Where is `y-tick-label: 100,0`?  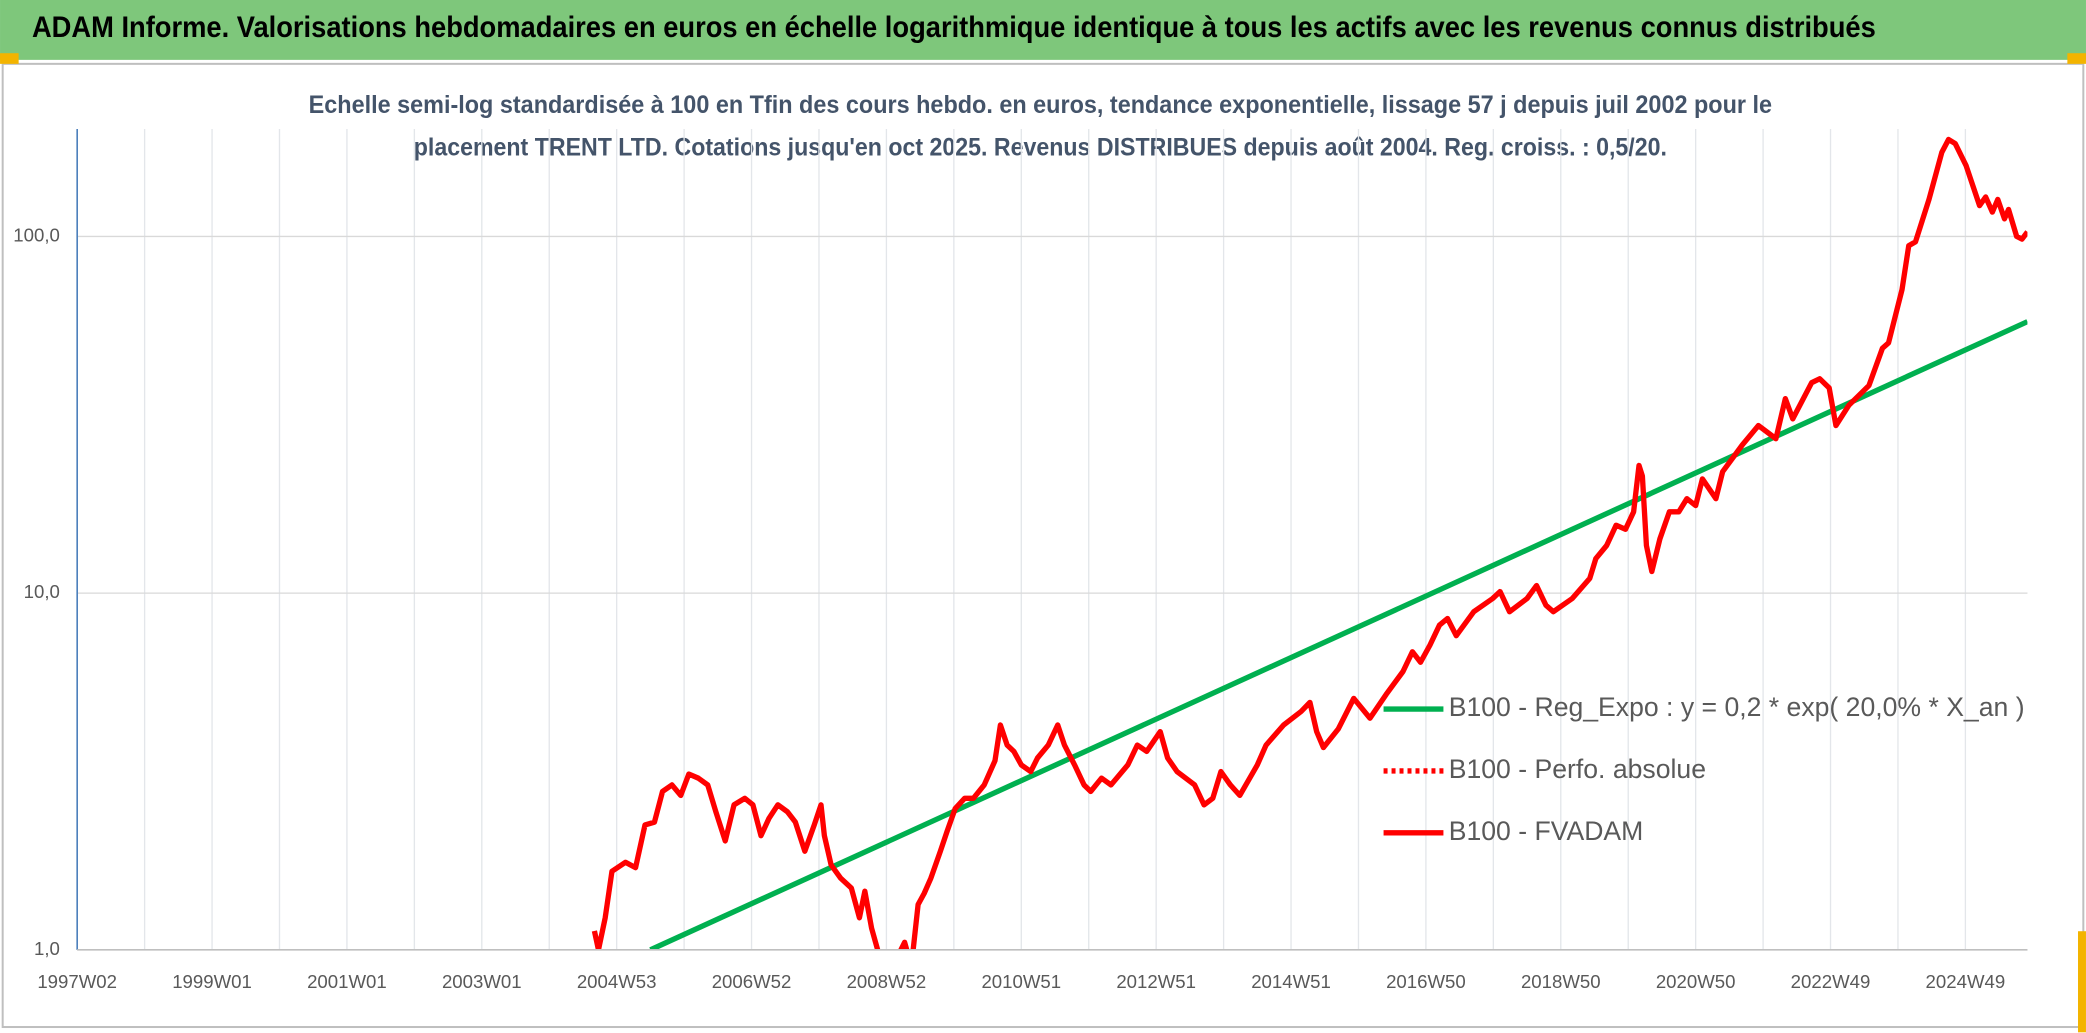
y-tick-label: 100,0 is located at coordinates (36, 234).